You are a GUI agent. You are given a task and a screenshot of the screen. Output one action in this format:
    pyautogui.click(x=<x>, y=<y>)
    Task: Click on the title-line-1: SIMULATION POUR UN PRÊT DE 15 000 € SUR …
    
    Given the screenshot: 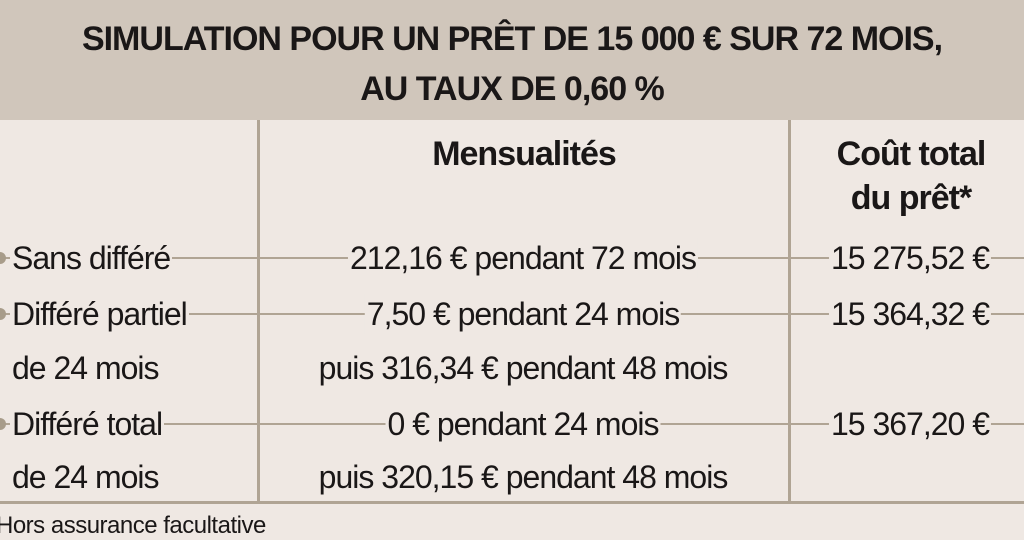 What is the action you would take?
    pyautogui.click(x=512, y=39)
    